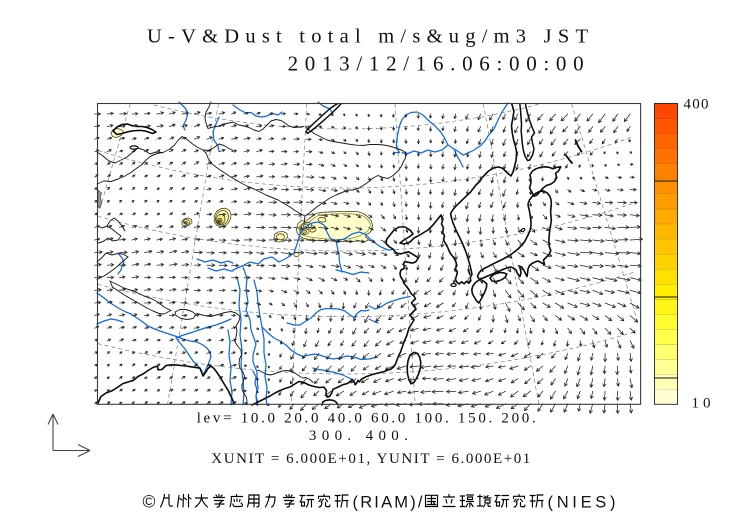 The height and width of the screenshot is (532, 752). What do you see at coordinates (582, 503) in the screenshot?
I see `svg-text: (NIES)` at bounding box center [582, 503].